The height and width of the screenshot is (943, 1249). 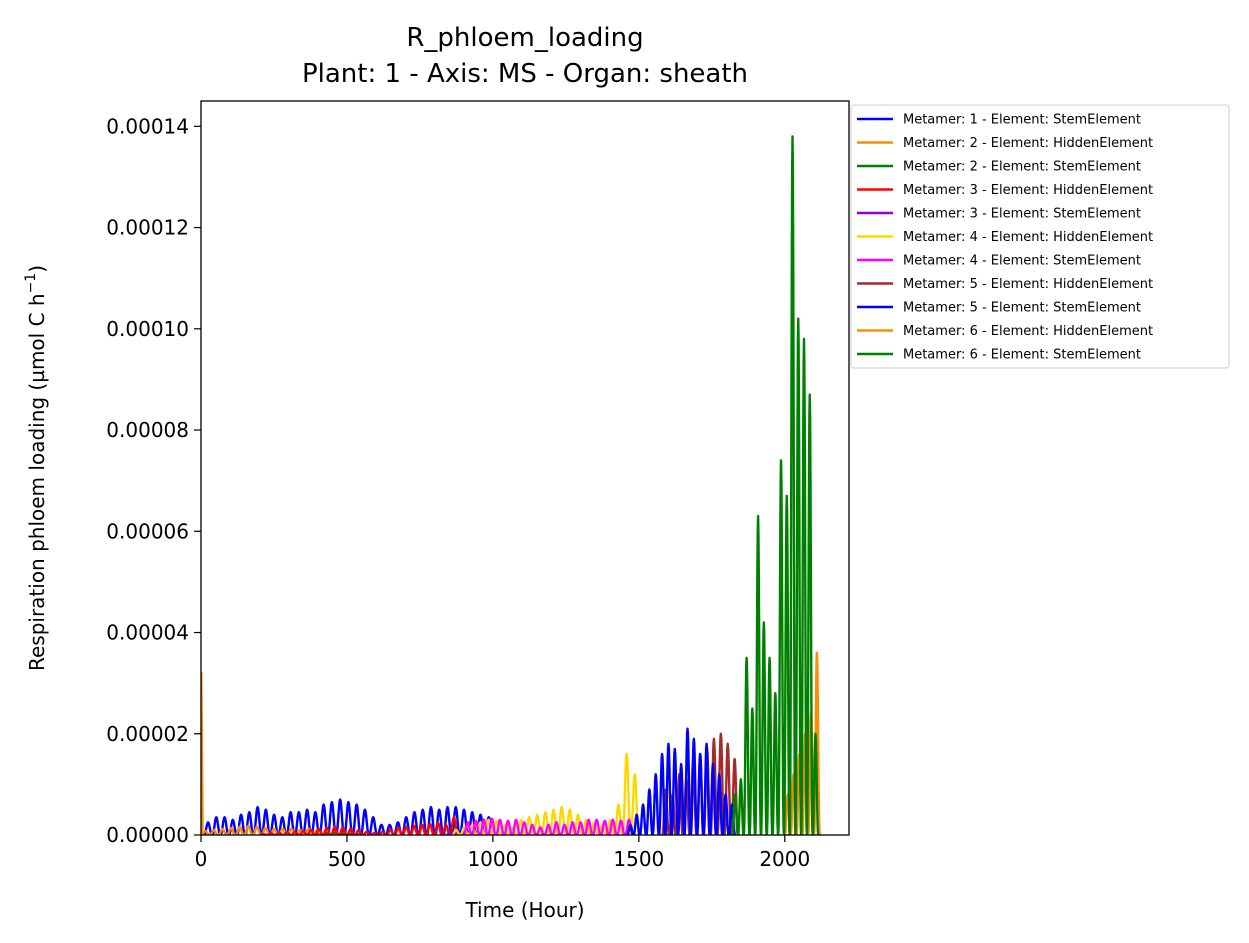 I want to click on y-tick-label: 0.00010, so click(x=147, y=329).